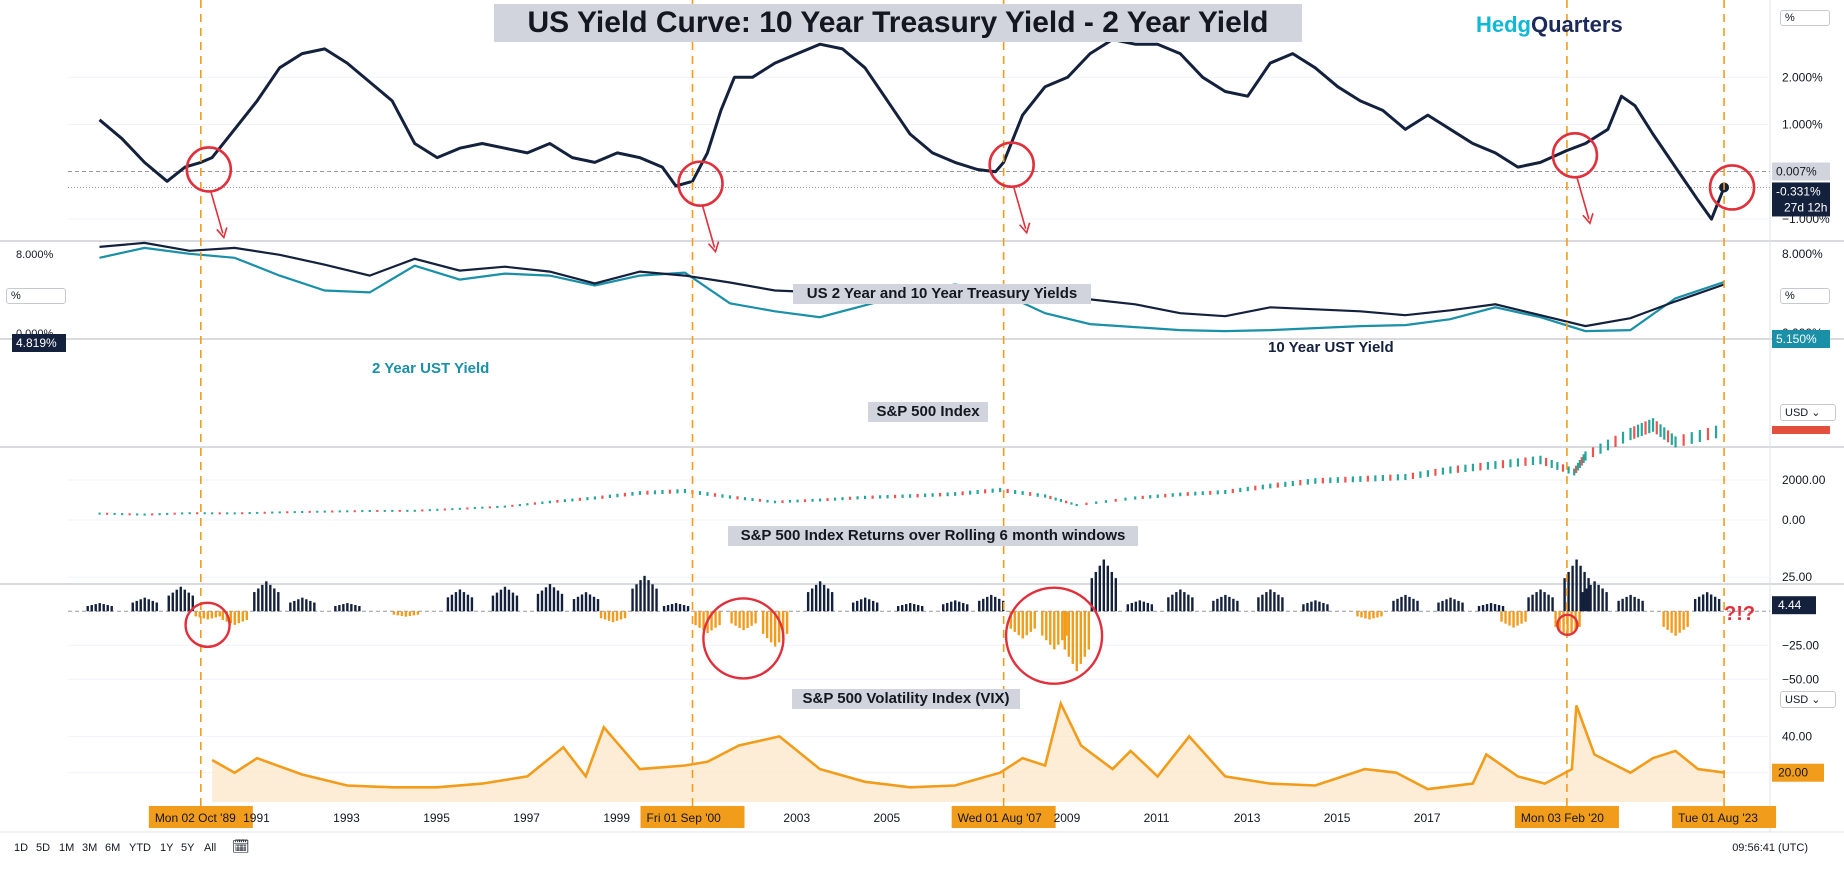 The height and width of the screenshot is (870, 1844). What do you see at coordinates (906, 699) in the screenshot?
I see `pane5-title: S&P 500 Volatility Index (VIX)` at bounding box center [906, 699].